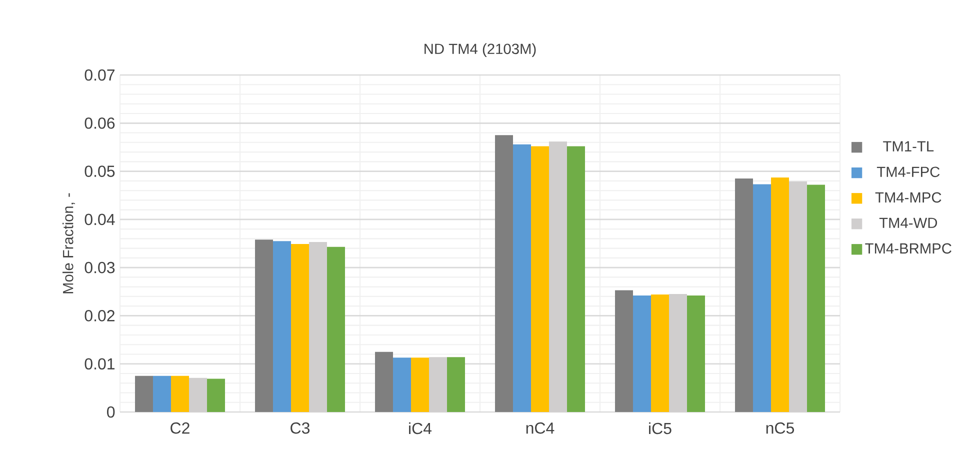 This screenshot has width=977, height=458. I want to click on y-axis-title: Mole Fraction, -, so click(69, 243).